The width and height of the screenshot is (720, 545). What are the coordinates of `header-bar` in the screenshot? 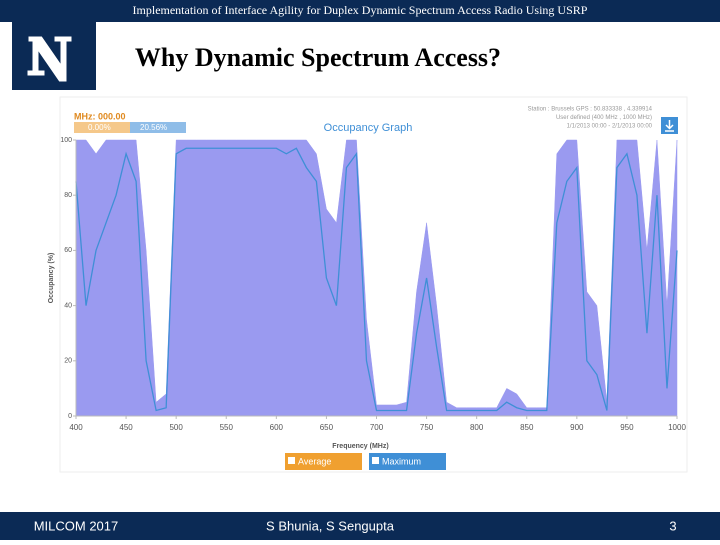 It's located at (360, 11).